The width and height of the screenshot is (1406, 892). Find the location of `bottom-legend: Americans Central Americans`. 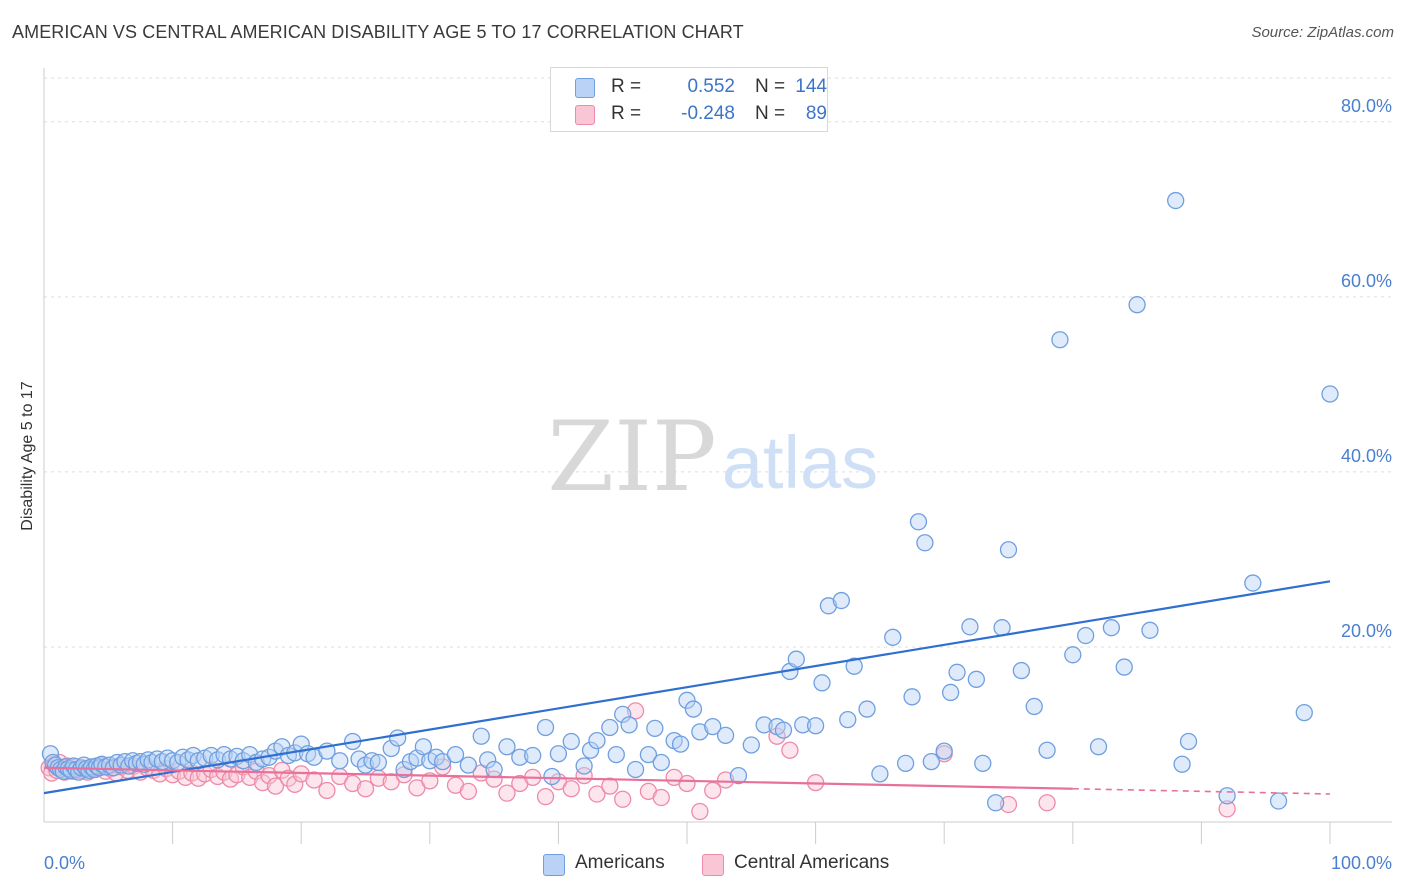

bottom-legend: Americans Central Americans is located at coordinates (703, 865).